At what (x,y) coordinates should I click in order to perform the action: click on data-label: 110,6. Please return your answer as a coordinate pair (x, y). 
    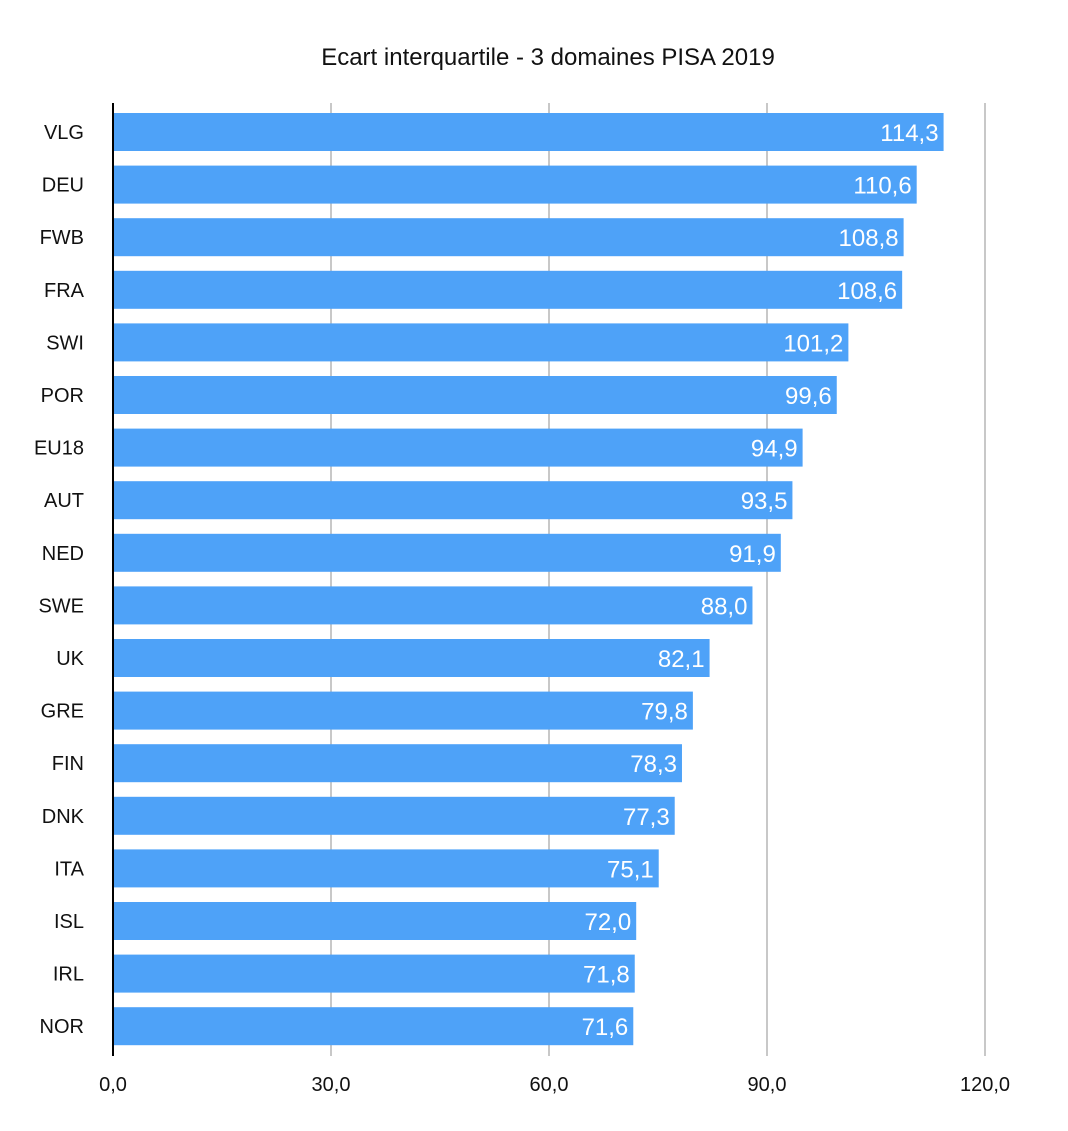
    Looking at the image, I should click on (882, 186).